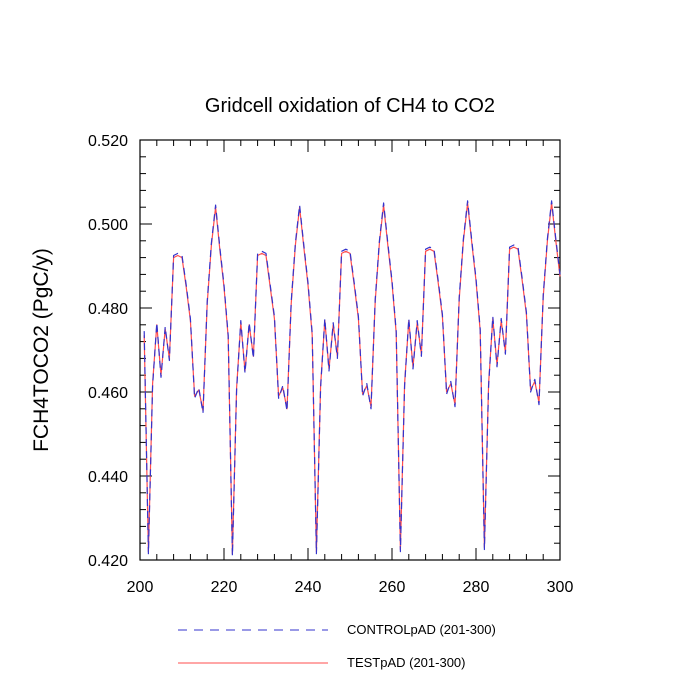 The height and width of the screenshot is (700, 700). What do you see at coordinates (392, 587) in the screenshot?
I see `x-tick-label: 260` at bounding box center [392, 587].